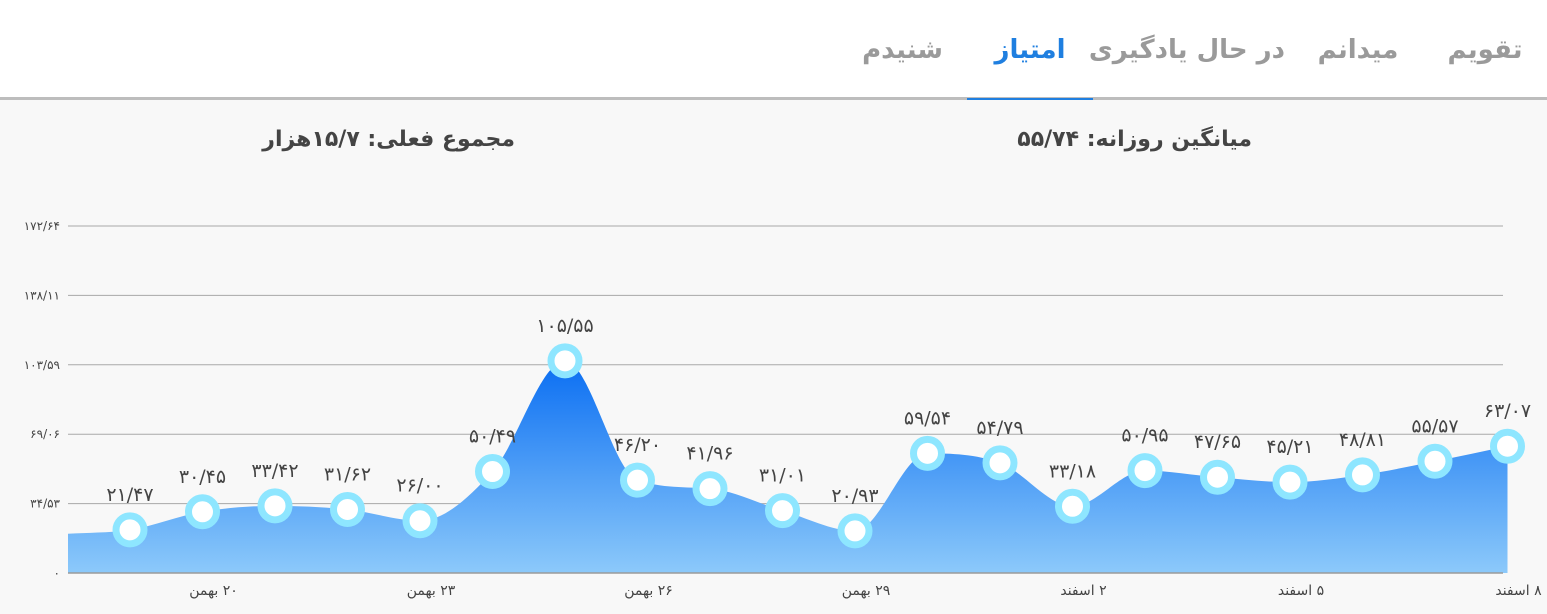 The image size is (1547, 614). What do you see at coordinates (202, 477) in the screenshot?
I see `data-label: ۳۰/۴۵` at bounding box center [202, 477].